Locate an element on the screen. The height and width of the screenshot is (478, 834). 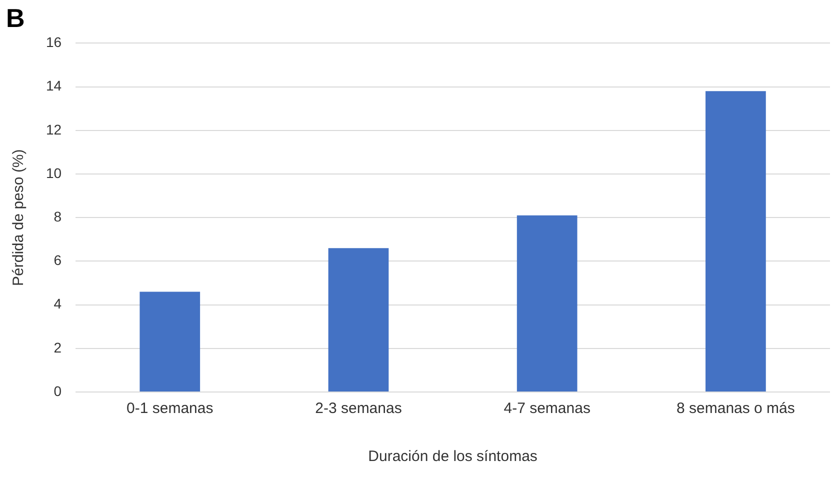
y-tick-label: 0 is located at coordinates (58, 390).